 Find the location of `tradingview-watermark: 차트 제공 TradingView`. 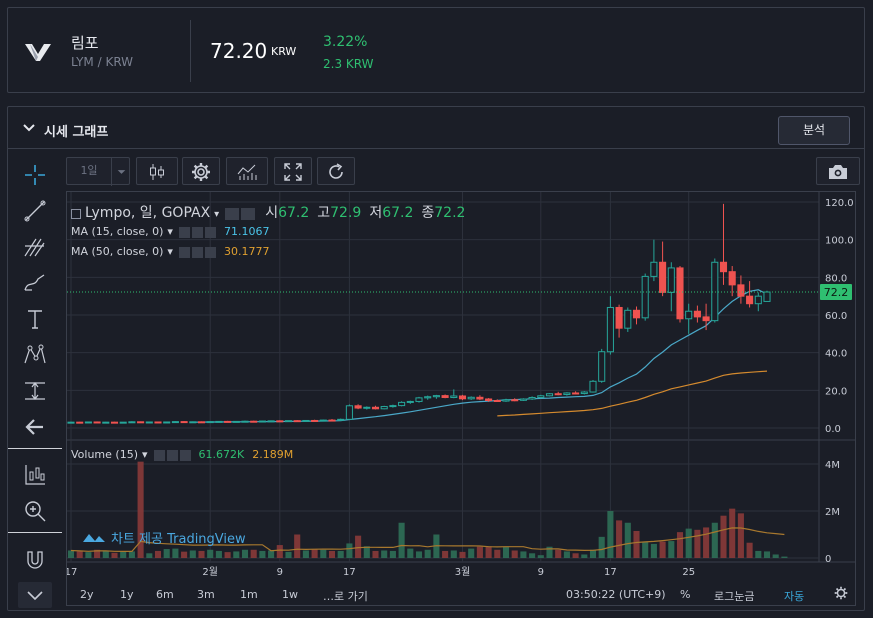

tradingview-watermark: 차트 제공 TradingView is located at coordinates (164, 539).